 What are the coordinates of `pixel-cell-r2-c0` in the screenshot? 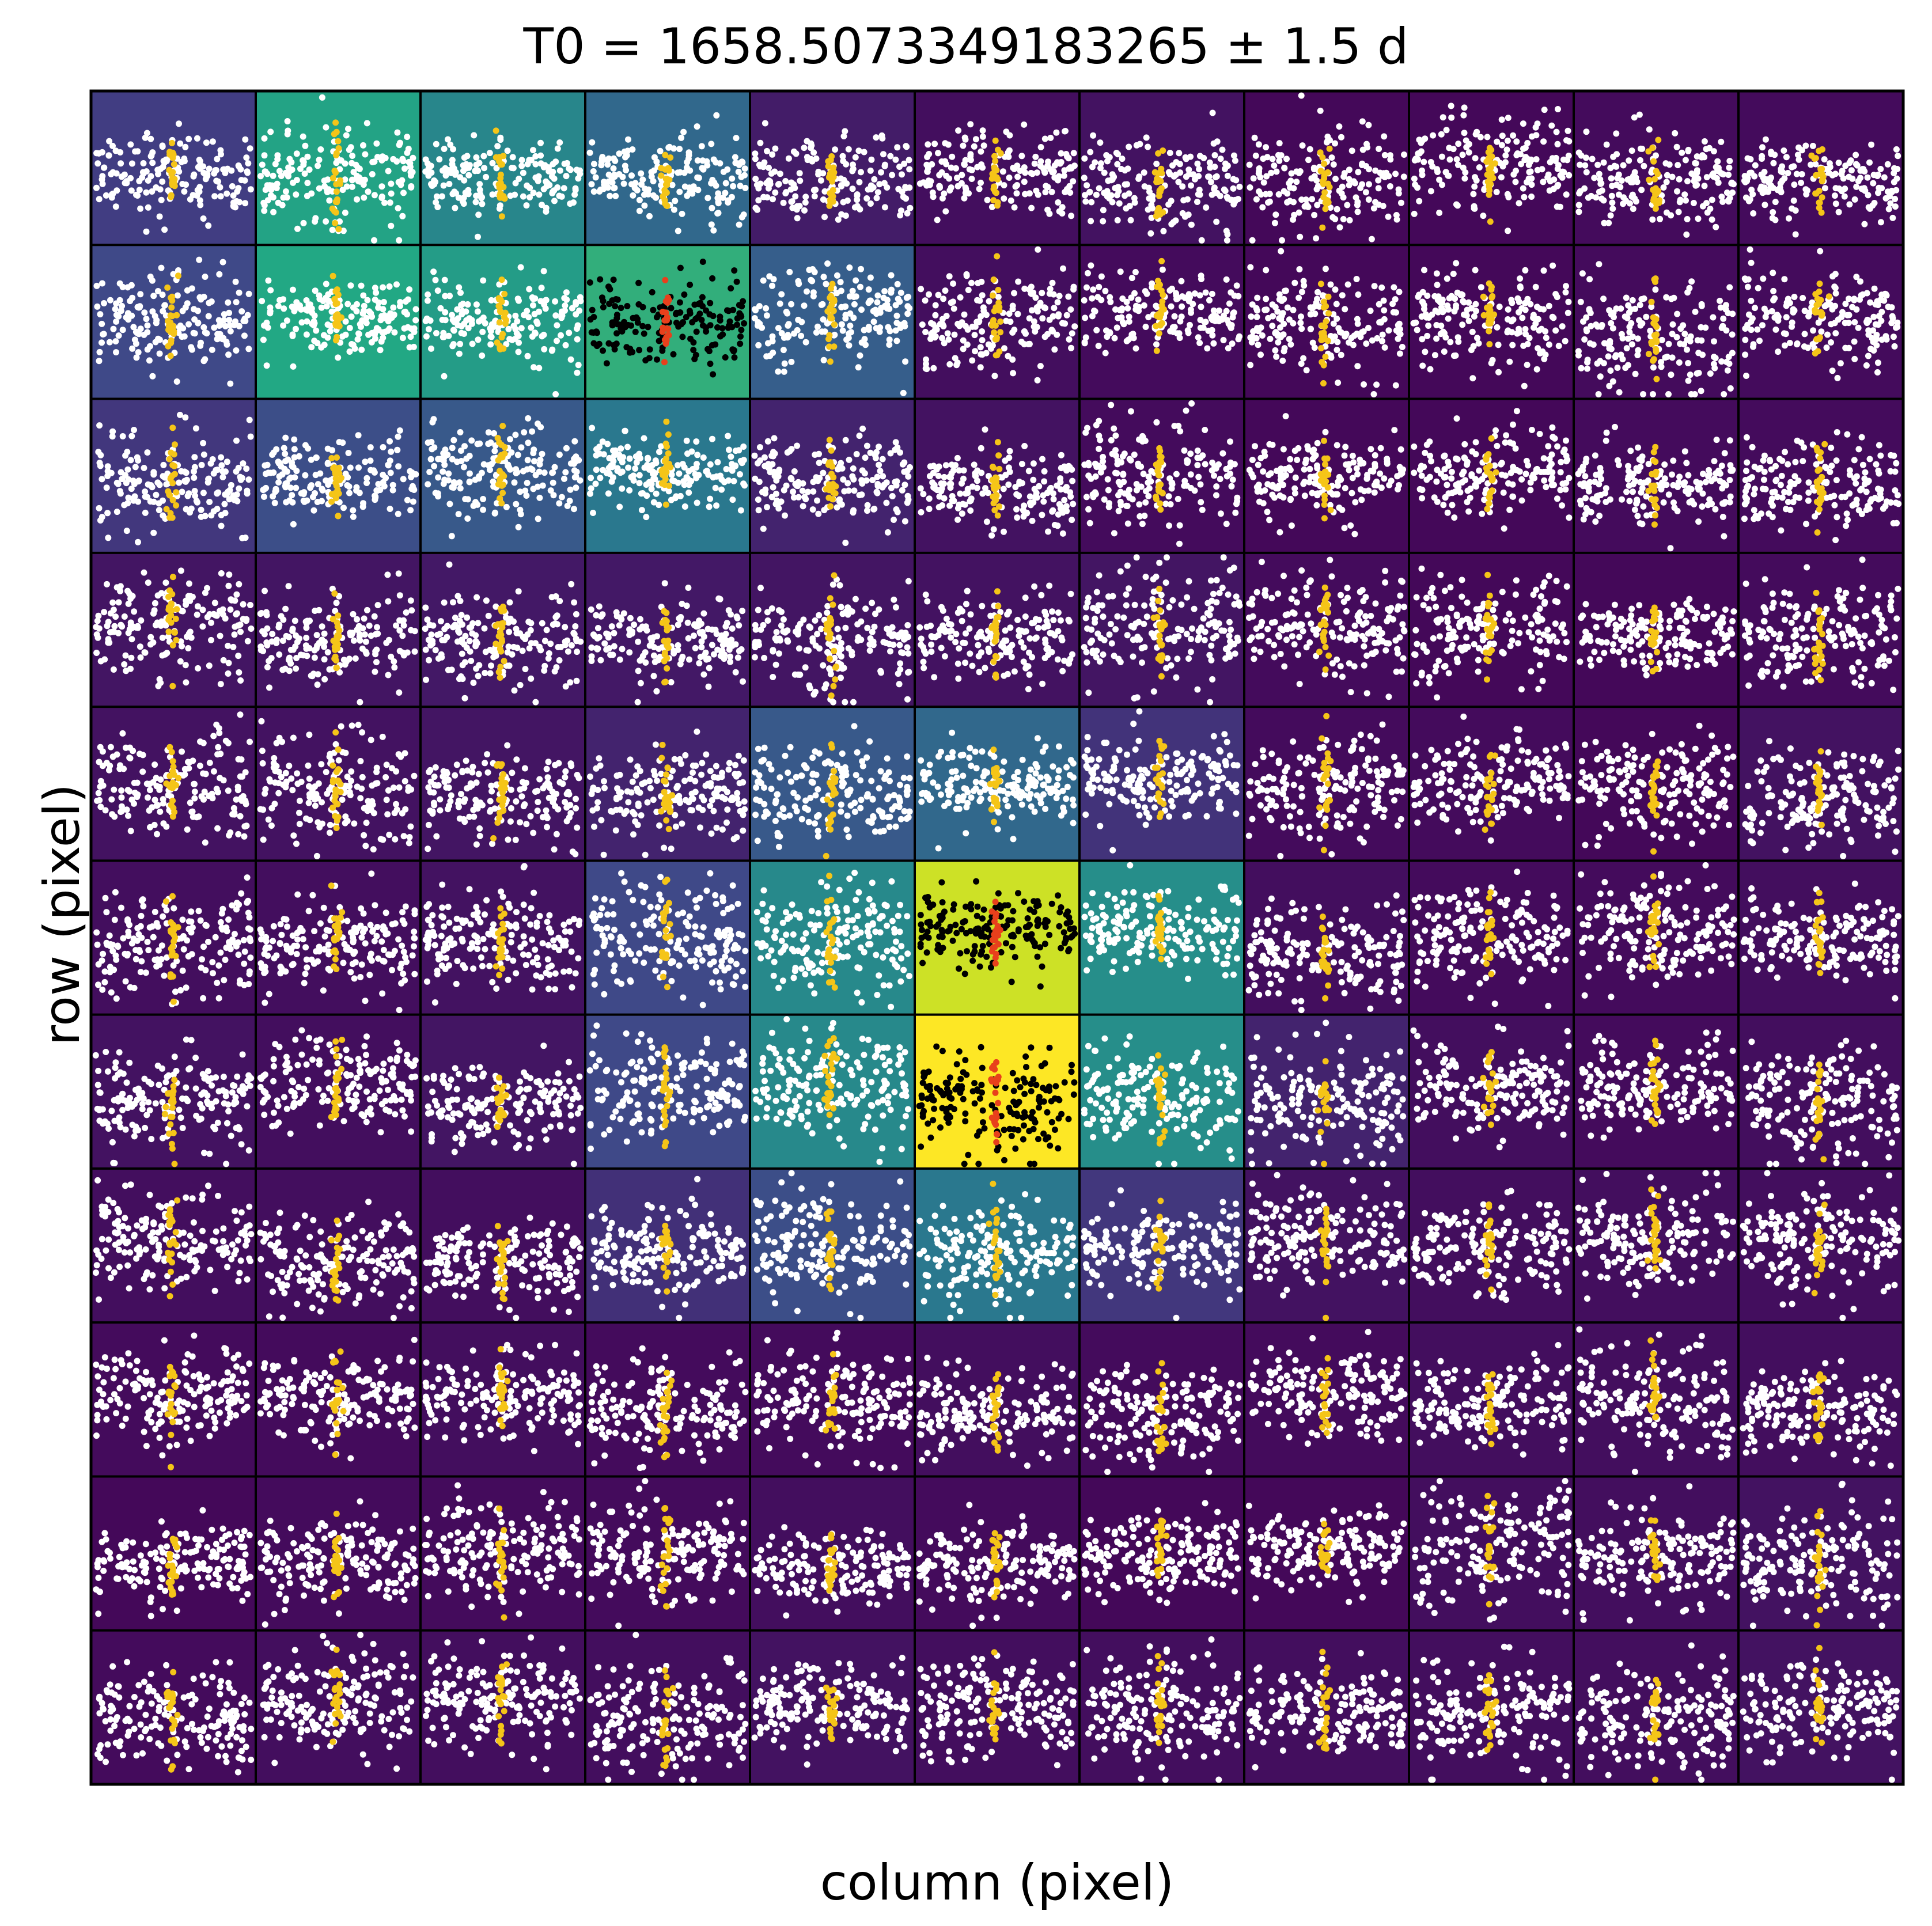 It's located at (173, 476).